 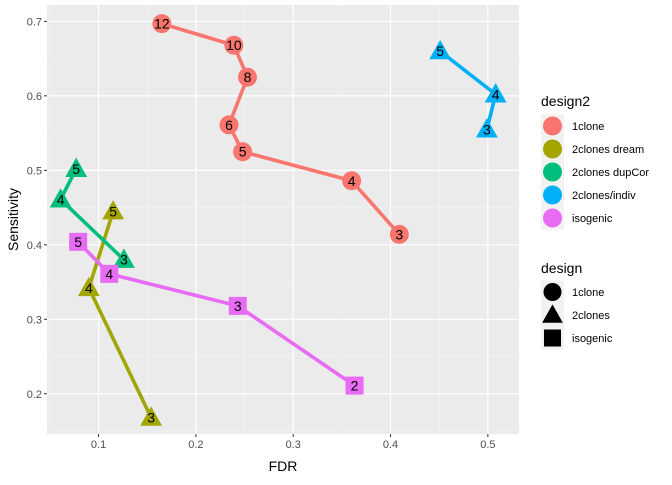 What do you see at coordinates (34, 22) in the screenshot?
I see `y-tick-label: 0.7` at bounding box center [34, 22].